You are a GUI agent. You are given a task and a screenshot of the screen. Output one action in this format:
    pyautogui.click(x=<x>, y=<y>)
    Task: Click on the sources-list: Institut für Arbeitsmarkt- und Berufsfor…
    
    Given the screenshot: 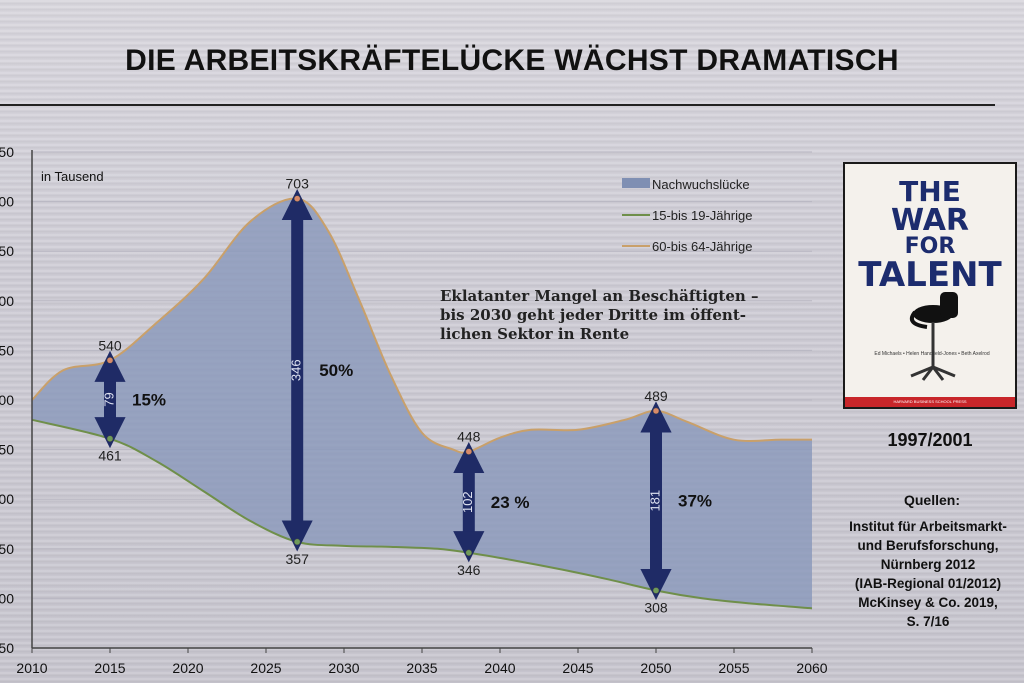 What is the action you would take?
    pyautogui.click(x=928, y=574)
    